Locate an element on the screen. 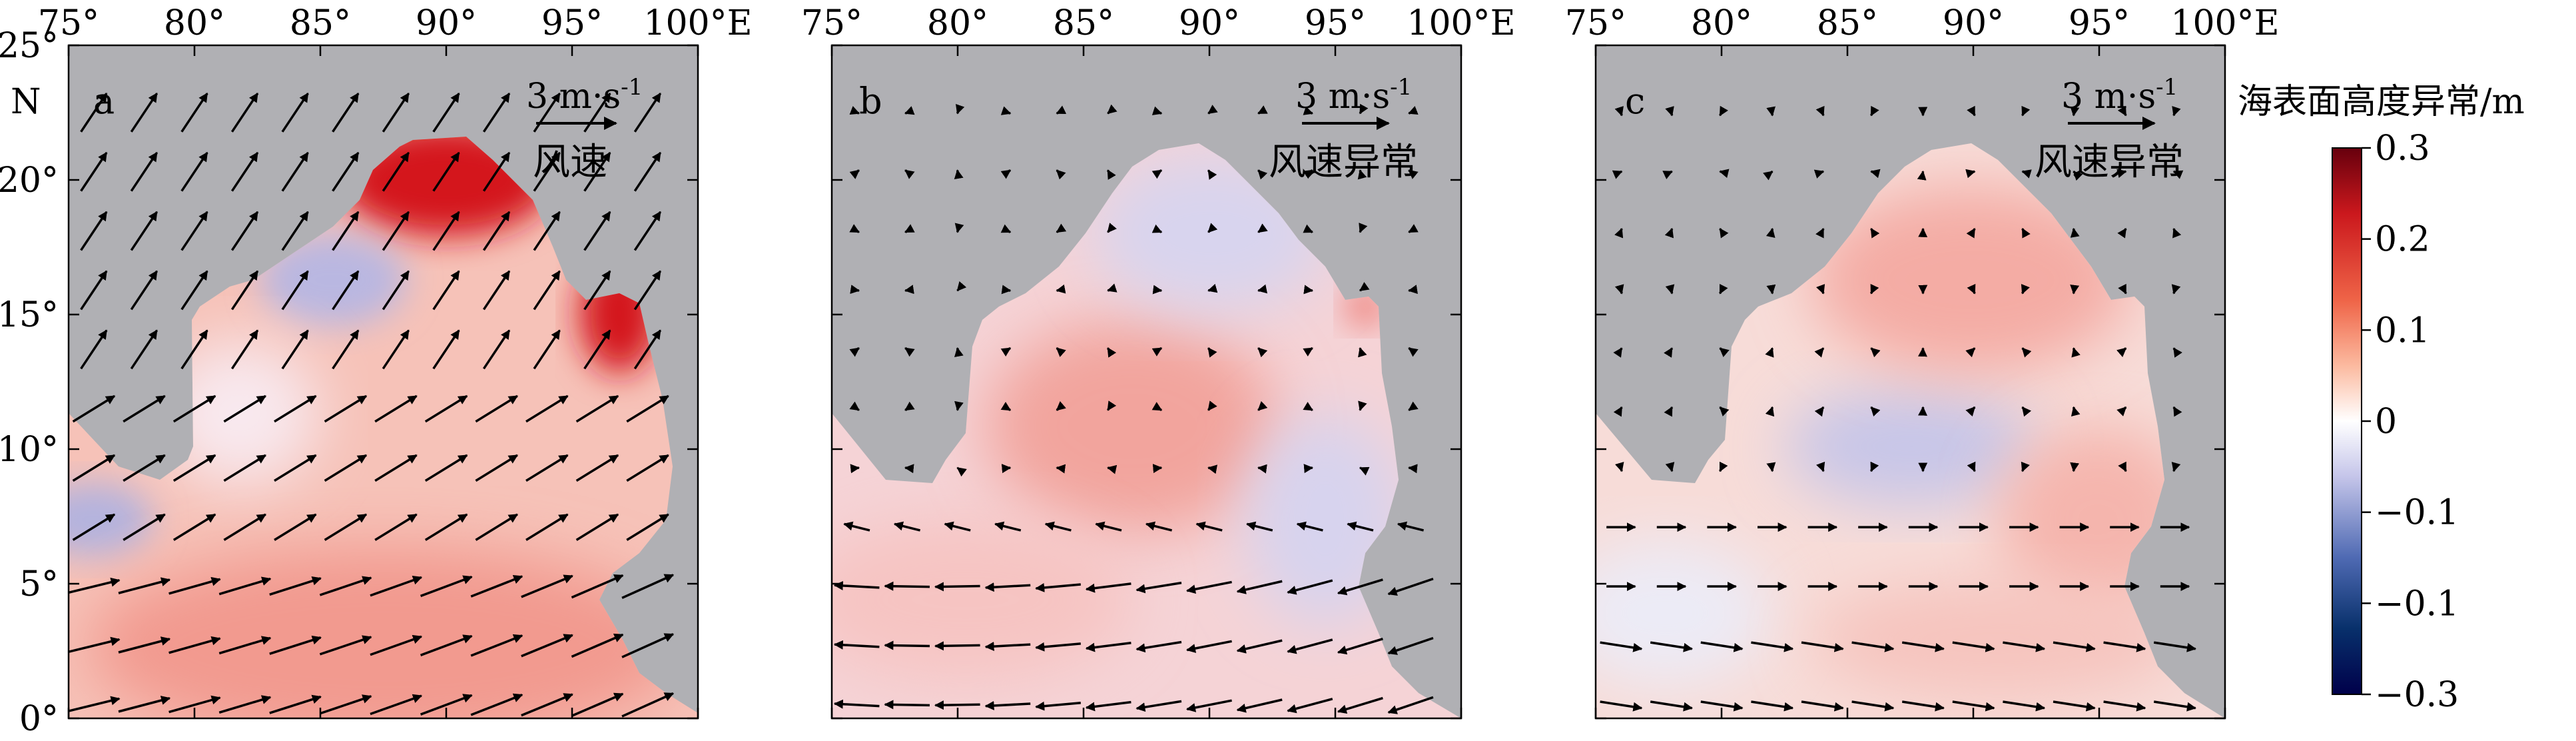 The height and width of the screenshot is (741, 2576). panel-a-reference-vector: 3 m·s-1 风速 is located at coordinates (584, 129).